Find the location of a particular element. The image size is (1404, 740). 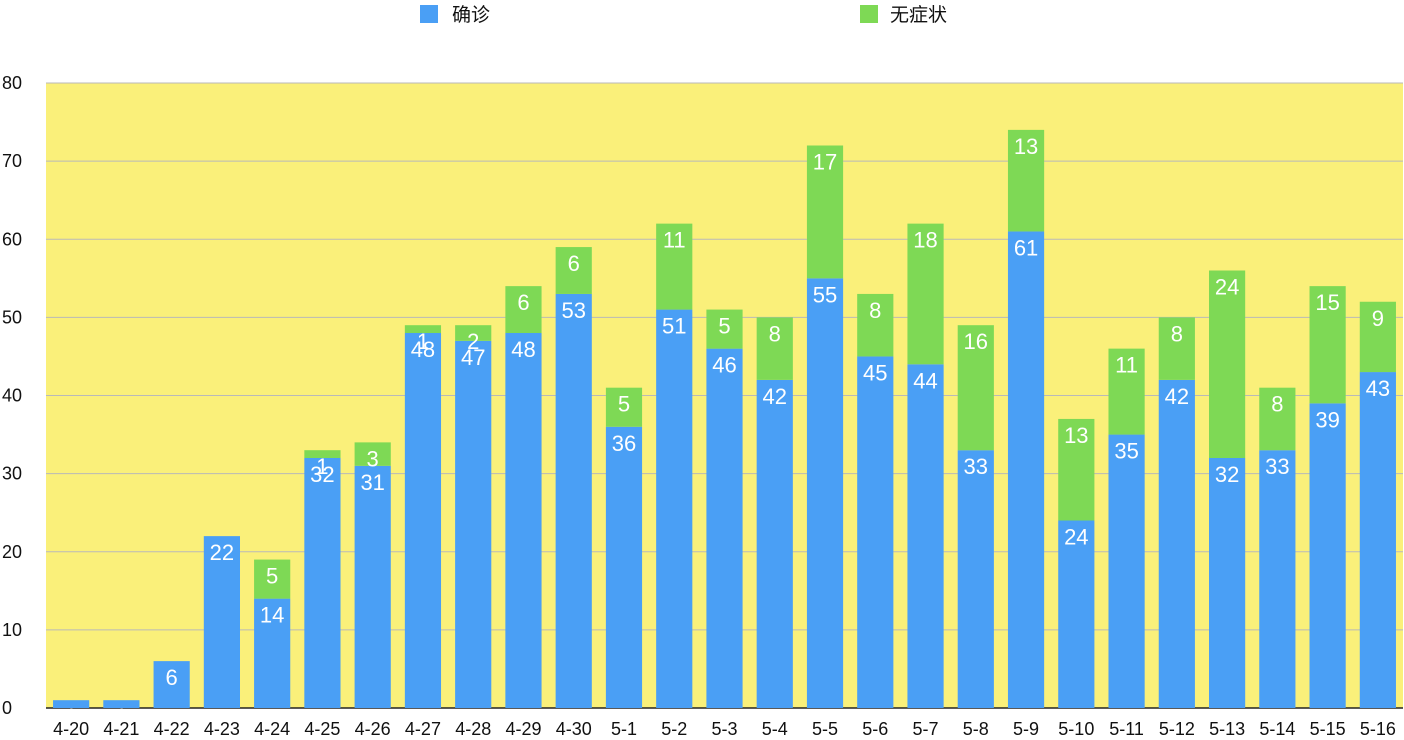

x-tick-label: 5-13 is located at coordinates (1227, 729).